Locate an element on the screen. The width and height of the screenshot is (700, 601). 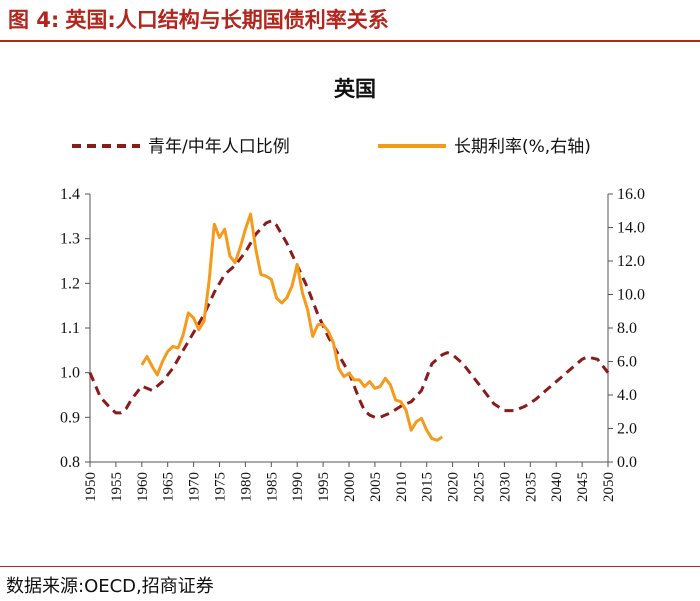
x-tick-label: 2015 is located at coordinates (428, 487).